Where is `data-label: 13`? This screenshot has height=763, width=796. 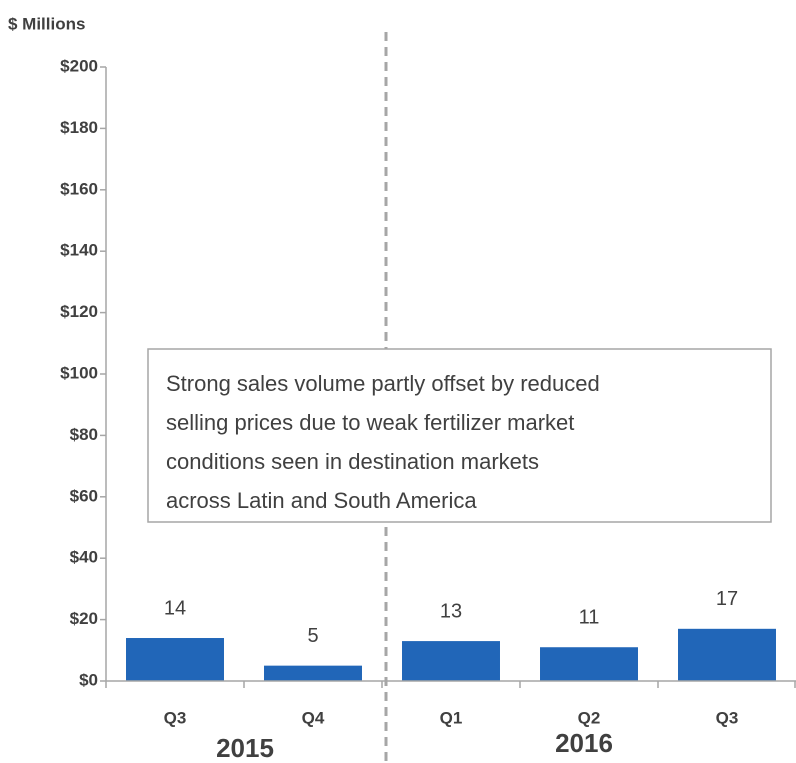 data-label: 13 is located at coordinates (451, 611).